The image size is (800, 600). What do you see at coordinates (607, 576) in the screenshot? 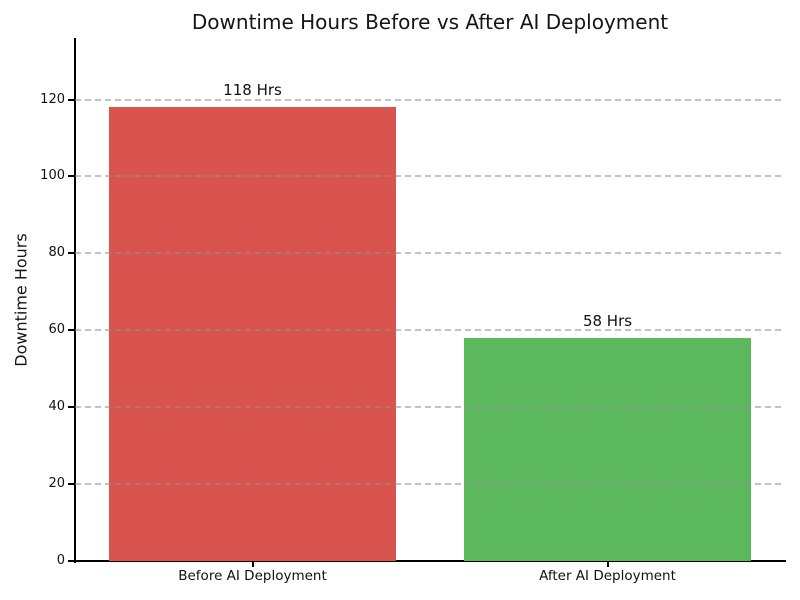
I see `x-tick-label-1: After AI Deployment` at bounding box center [607, 576].